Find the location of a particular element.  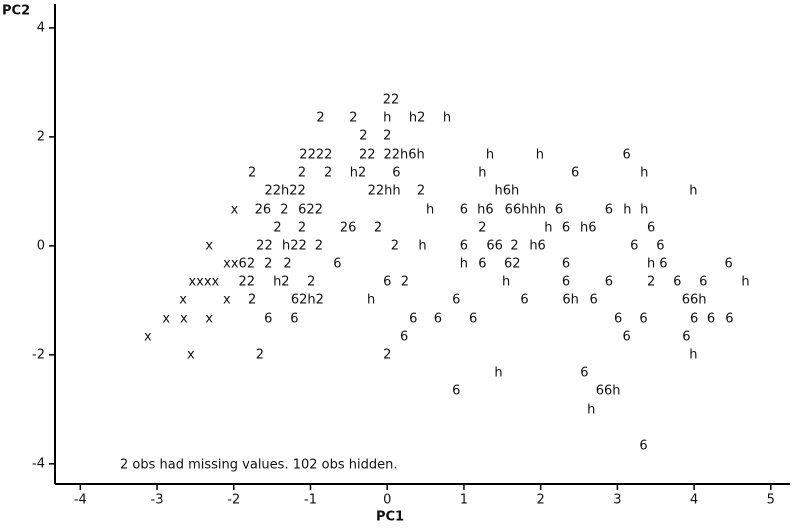

y-tick-label: 4 is located at coordinates (41, 27).